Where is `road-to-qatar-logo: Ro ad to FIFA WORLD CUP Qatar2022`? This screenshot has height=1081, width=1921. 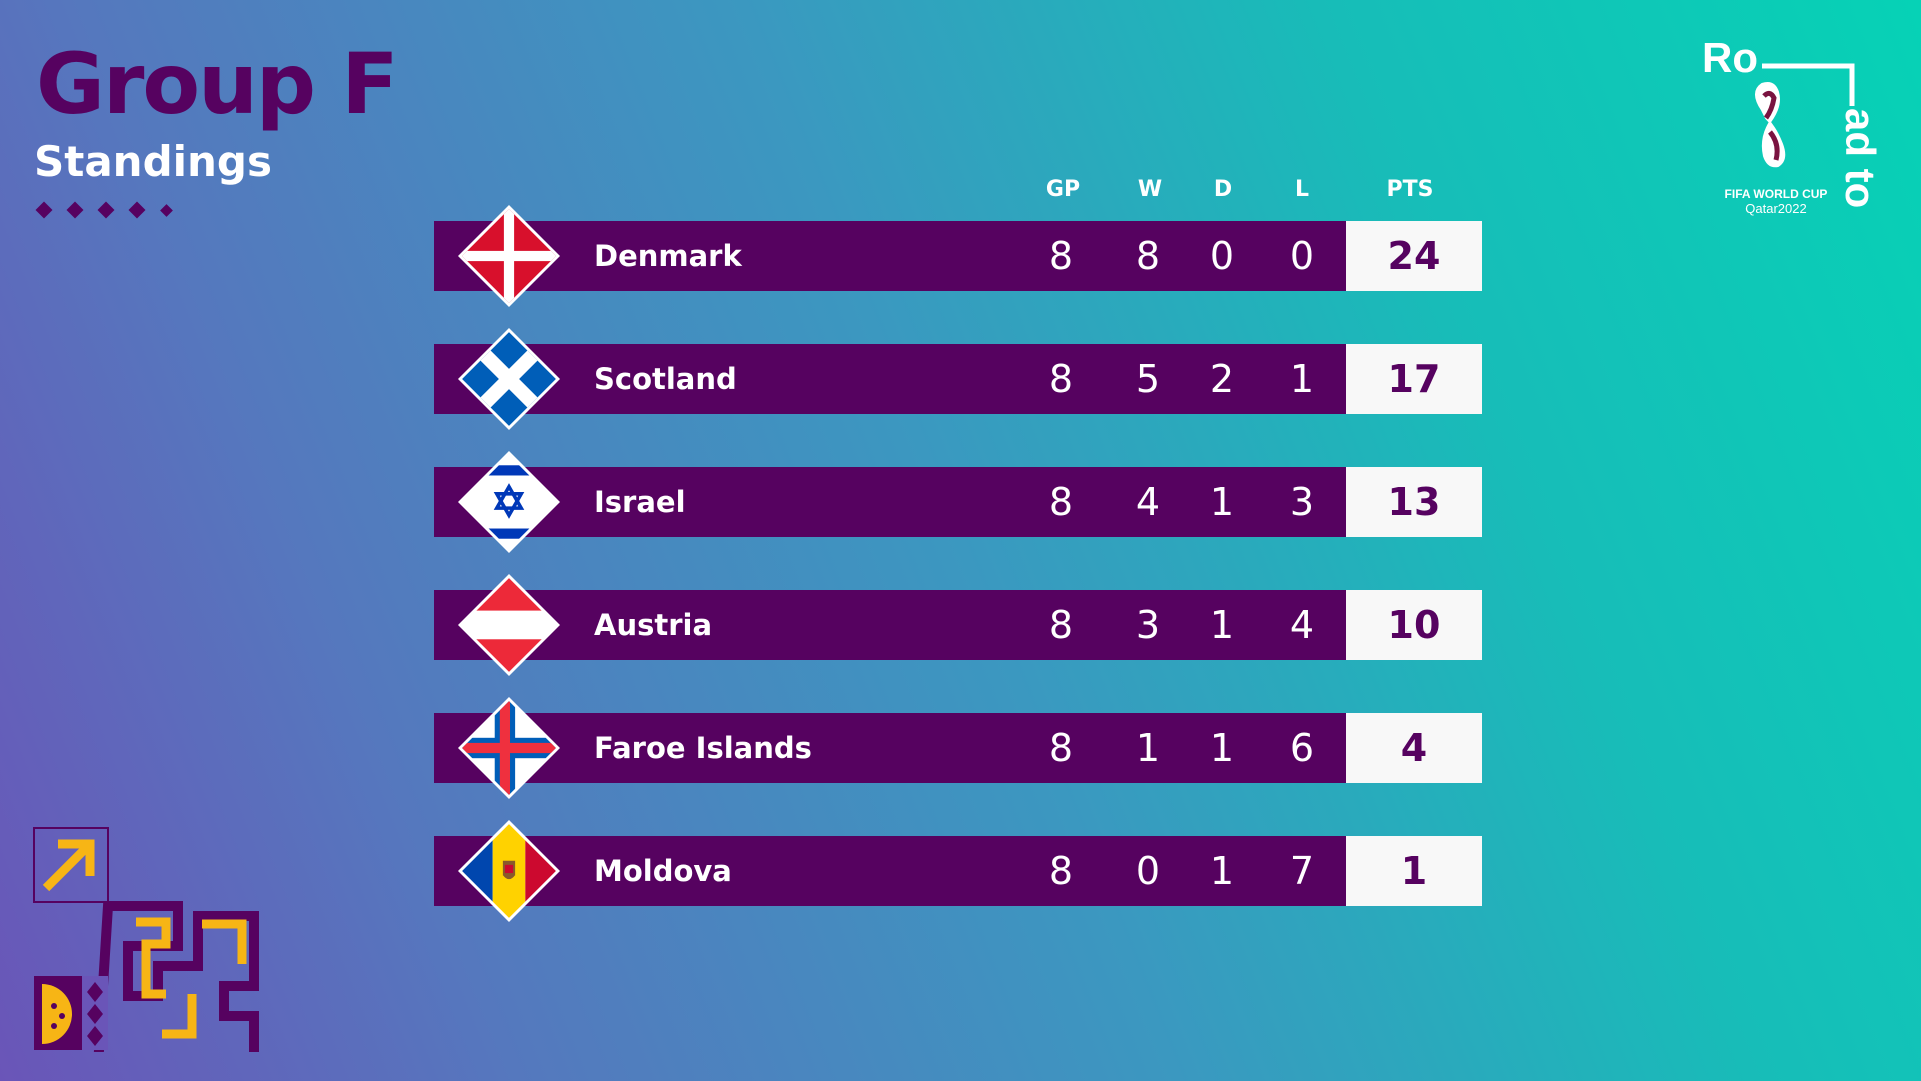 road-to-qatar-logo: Ro ad to FIFA WORLD CUP Qatar2022 is located at coordinates (1795, 135).